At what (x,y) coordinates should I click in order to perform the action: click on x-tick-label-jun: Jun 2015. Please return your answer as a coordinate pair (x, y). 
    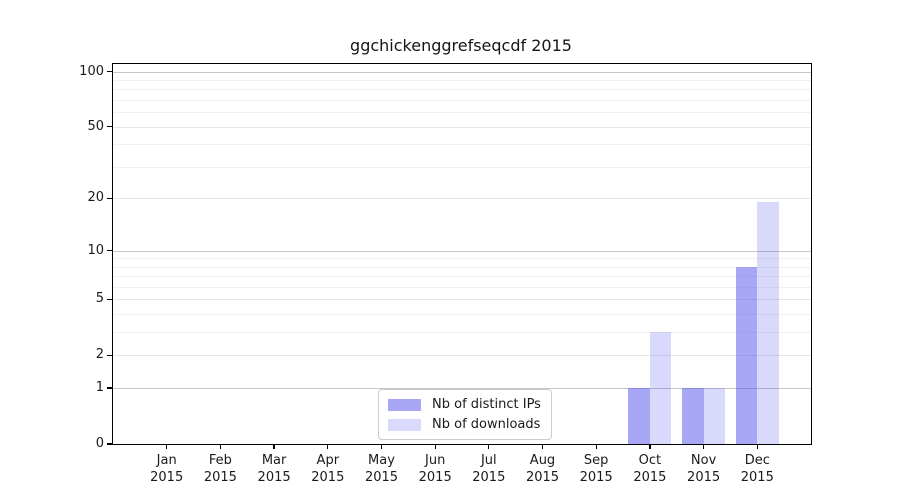
    Looking at the image, I should click on (435, 469).